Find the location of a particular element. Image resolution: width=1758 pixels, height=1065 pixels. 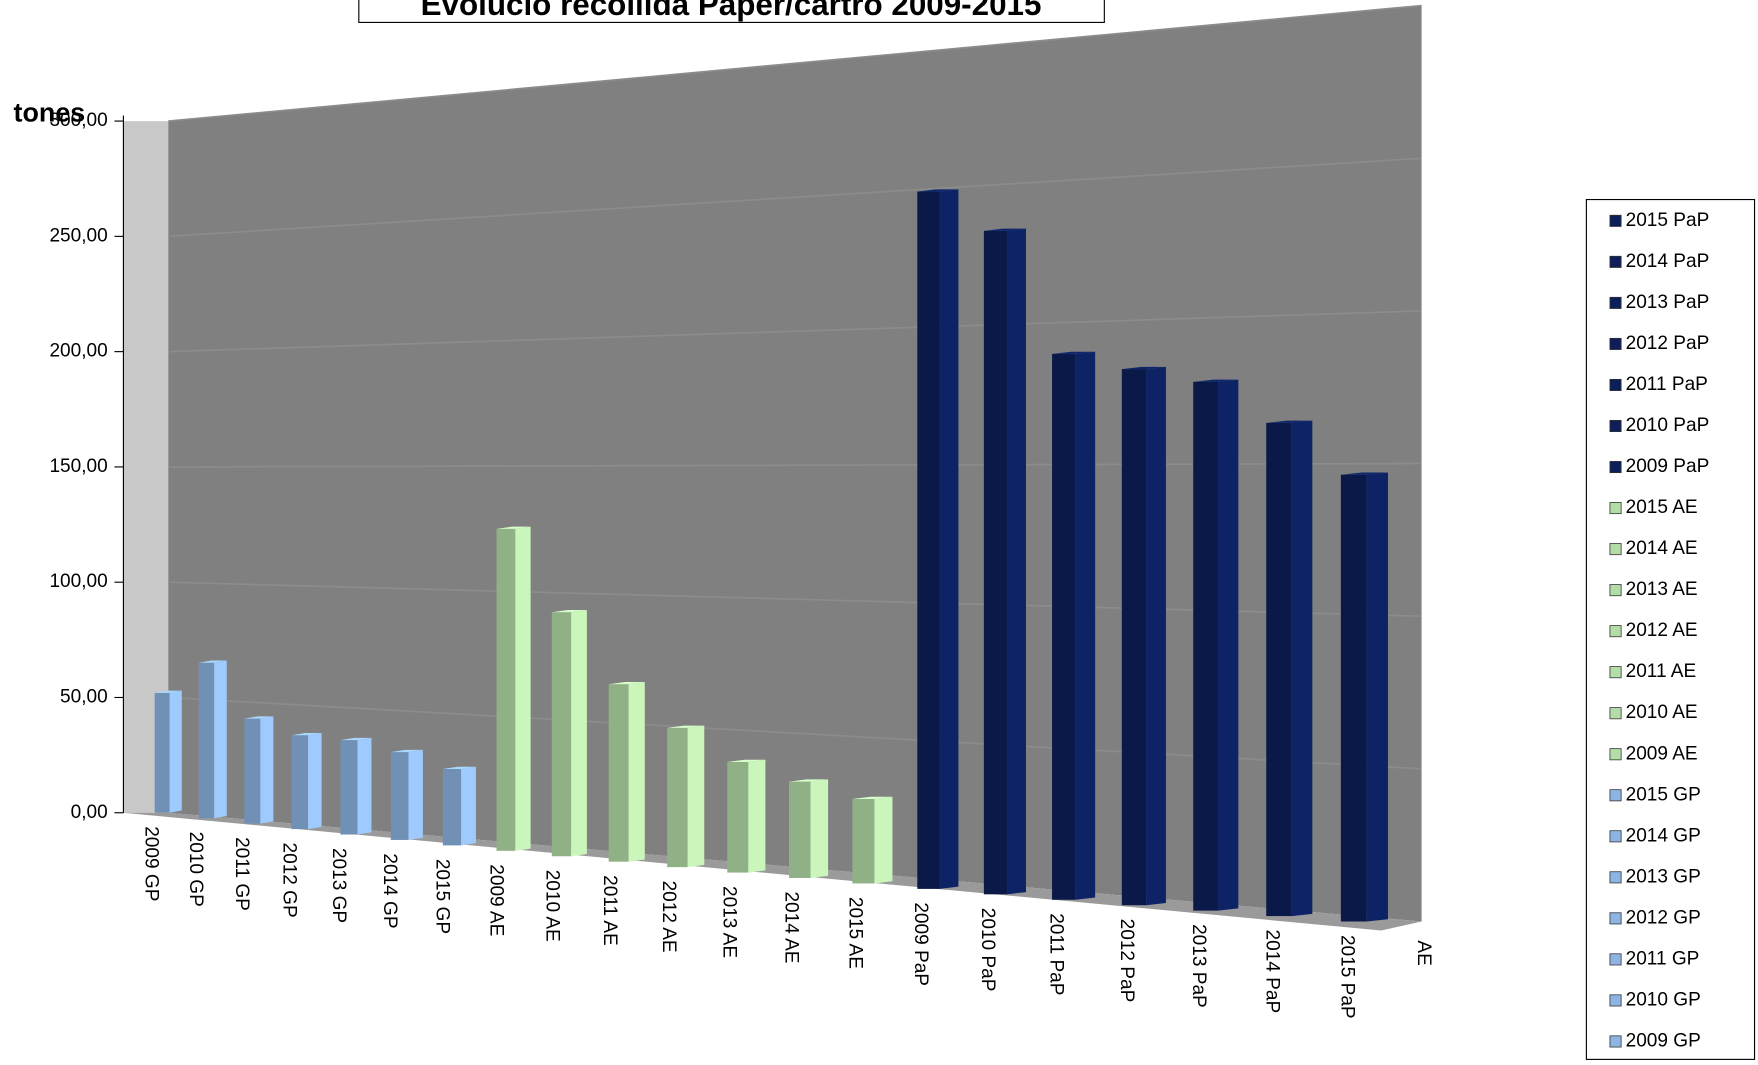

legend-label: 2013 AE is located at coordinates (1662, 589).